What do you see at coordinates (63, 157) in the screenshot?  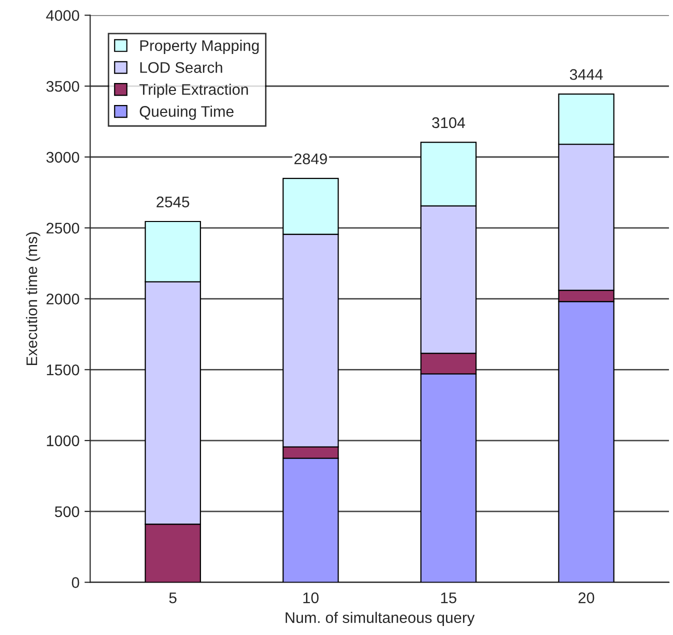 I see `y-tick-label: 3000` at bounding box center [63, 157].